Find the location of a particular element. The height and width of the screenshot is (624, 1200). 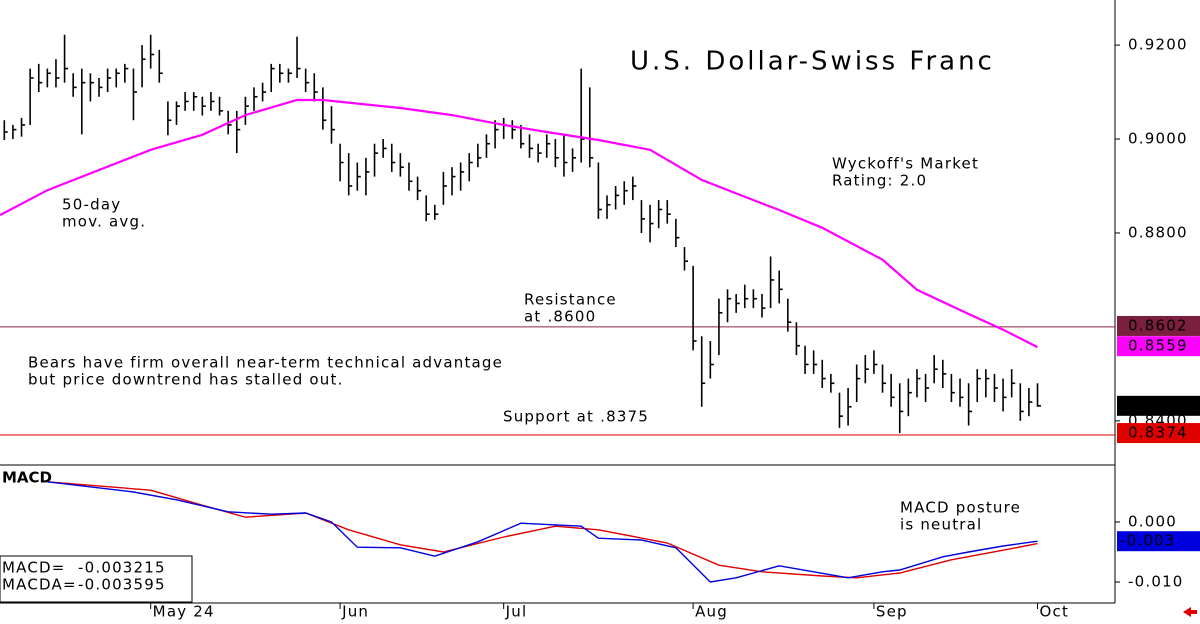

level-label: Resistance is located at coordinates (570, 300).